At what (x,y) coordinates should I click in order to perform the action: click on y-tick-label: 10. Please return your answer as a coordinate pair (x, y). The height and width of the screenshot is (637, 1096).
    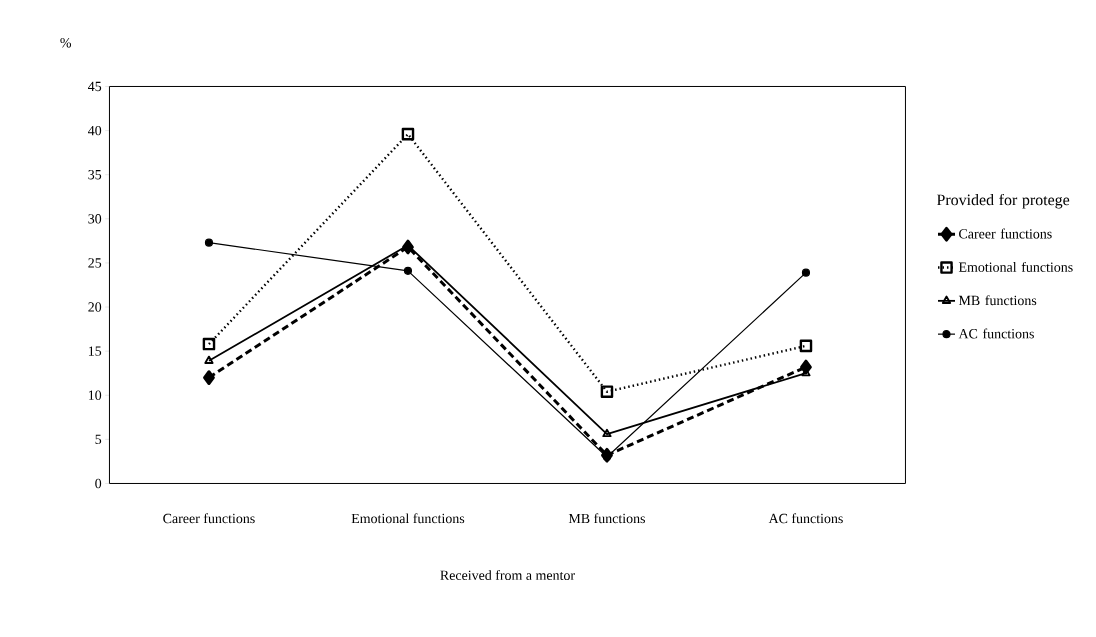
    Looking at the image, I should click on (95, 395).